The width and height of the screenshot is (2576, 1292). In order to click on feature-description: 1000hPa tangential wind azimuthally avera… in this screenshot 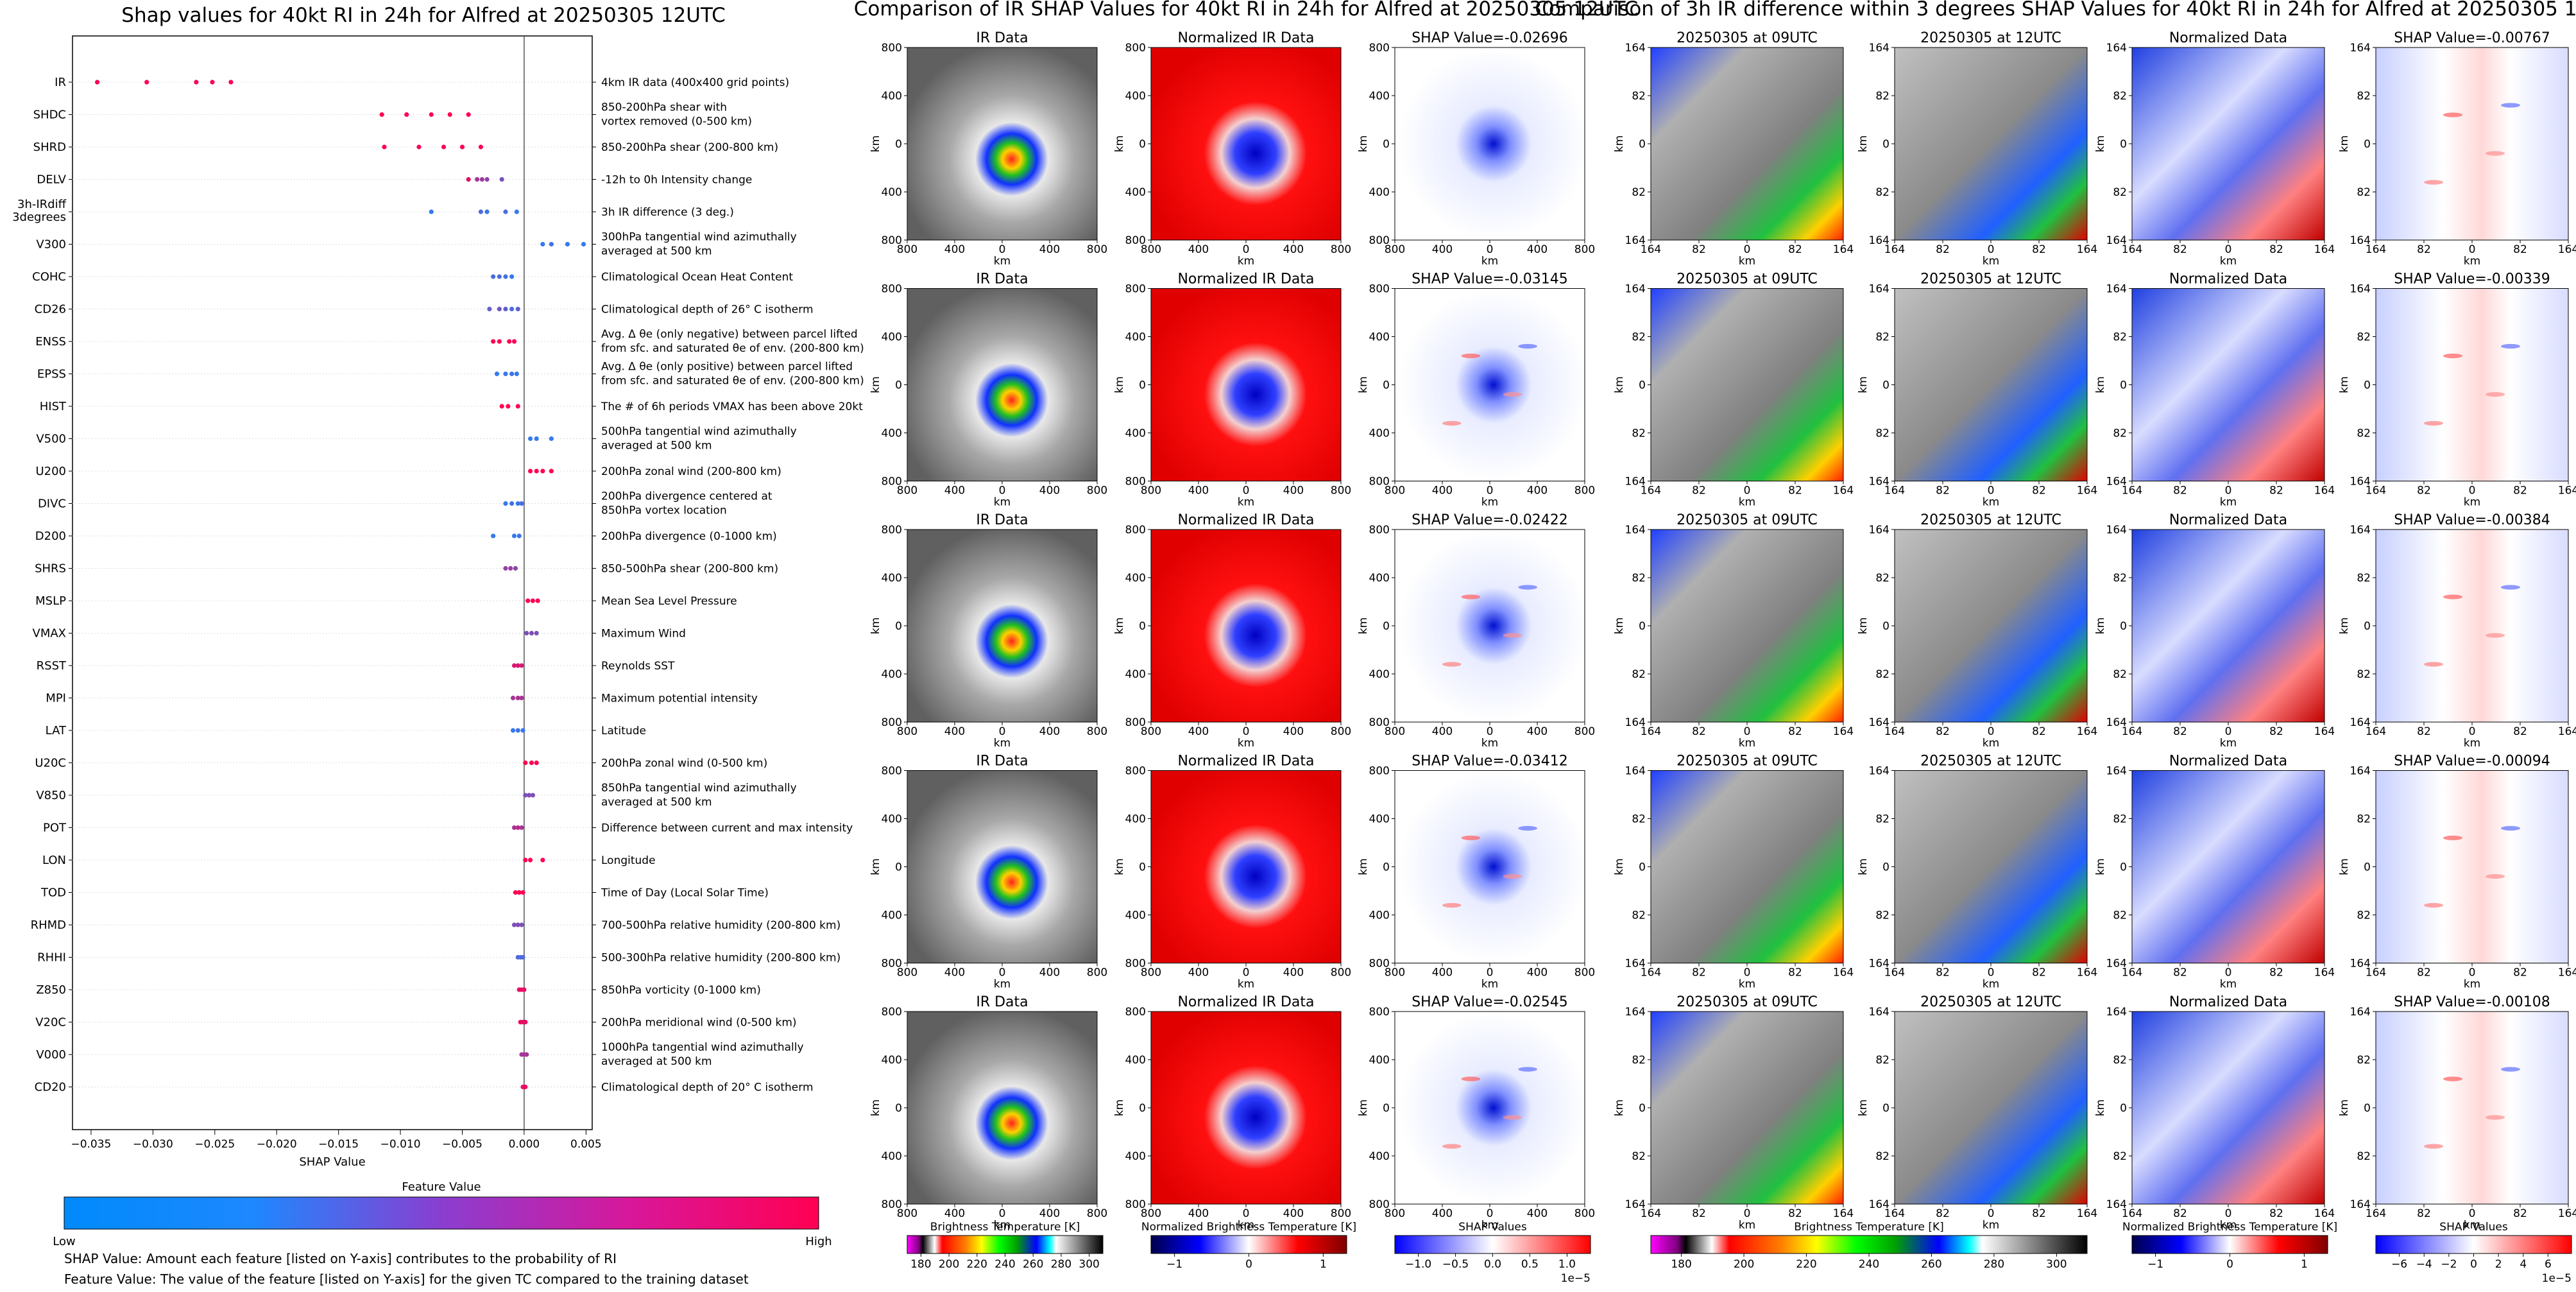, I will do `click(702, 1054)`.